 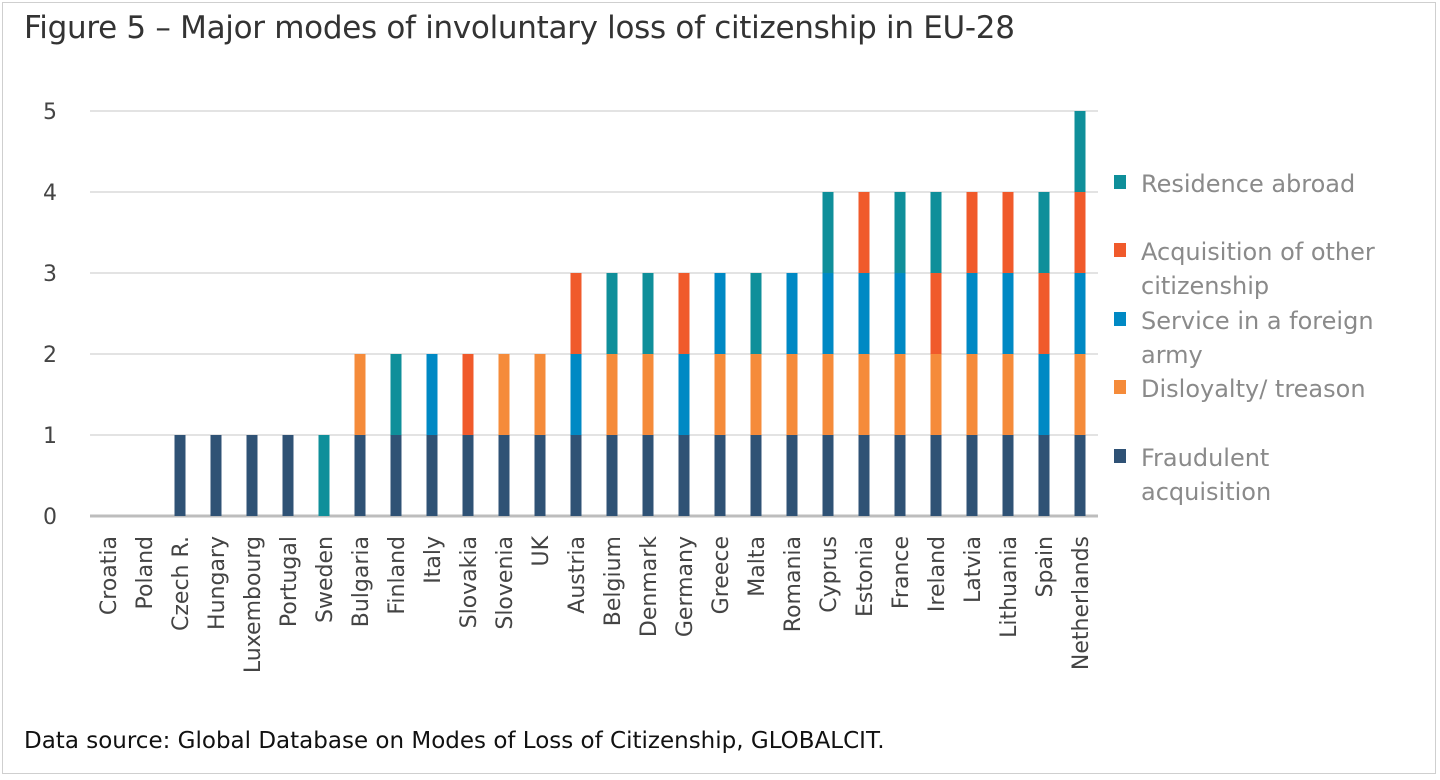 What do you see at coordinates (361, 581) in the screenshot?
I see `x-tick-label: Bulgaria` at bounding box center [361, 581].